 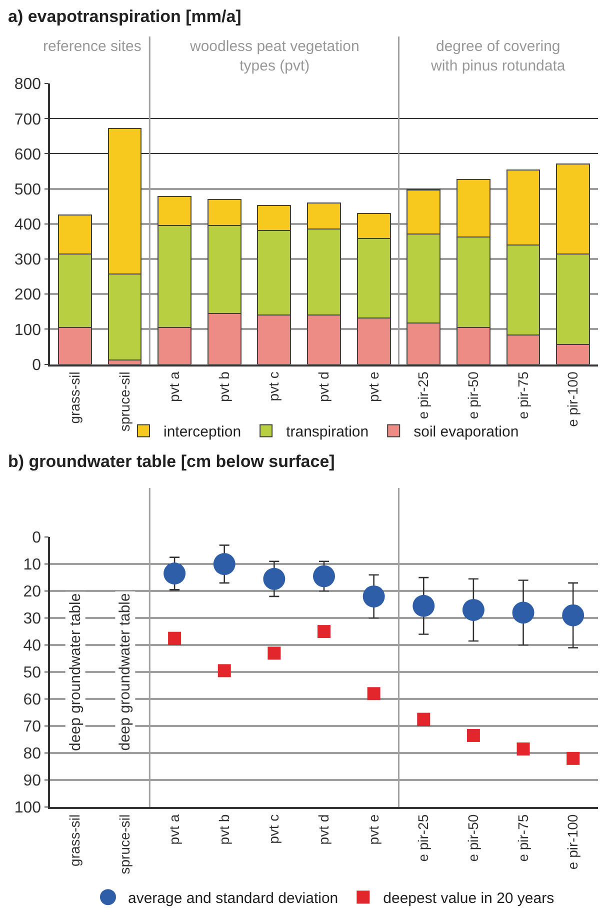 I want to click on chart-title: a) evapotranspiration [mm/a], so click(x=125, y=16).